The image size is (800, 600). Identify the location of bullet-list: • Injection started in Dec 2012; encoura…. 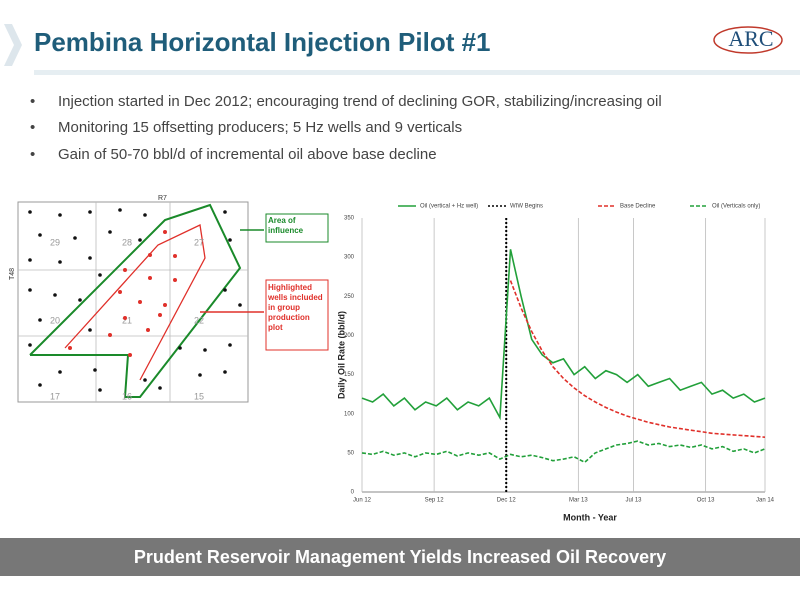
(346, 128).